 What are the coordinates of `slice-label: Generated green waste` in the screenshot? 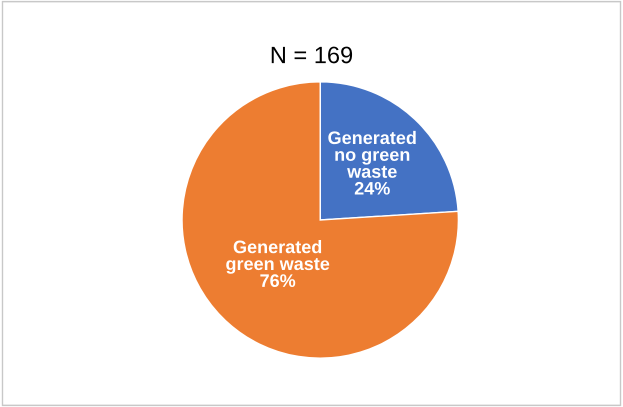 It's located at (278, 257).